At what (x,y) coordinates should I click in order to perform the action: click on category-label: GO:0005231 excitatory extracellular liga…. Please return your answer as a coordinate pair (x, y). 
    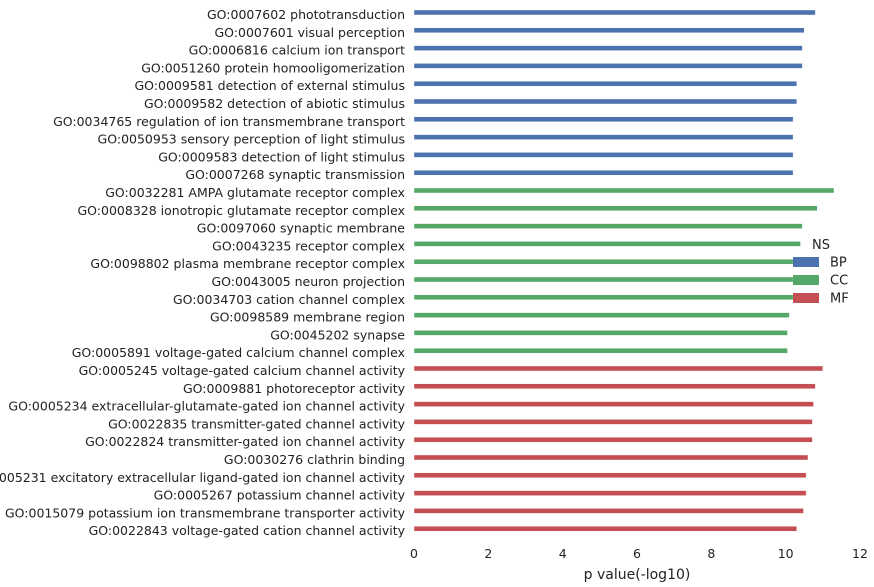
    Looking at the image, I should click on (203, 477).